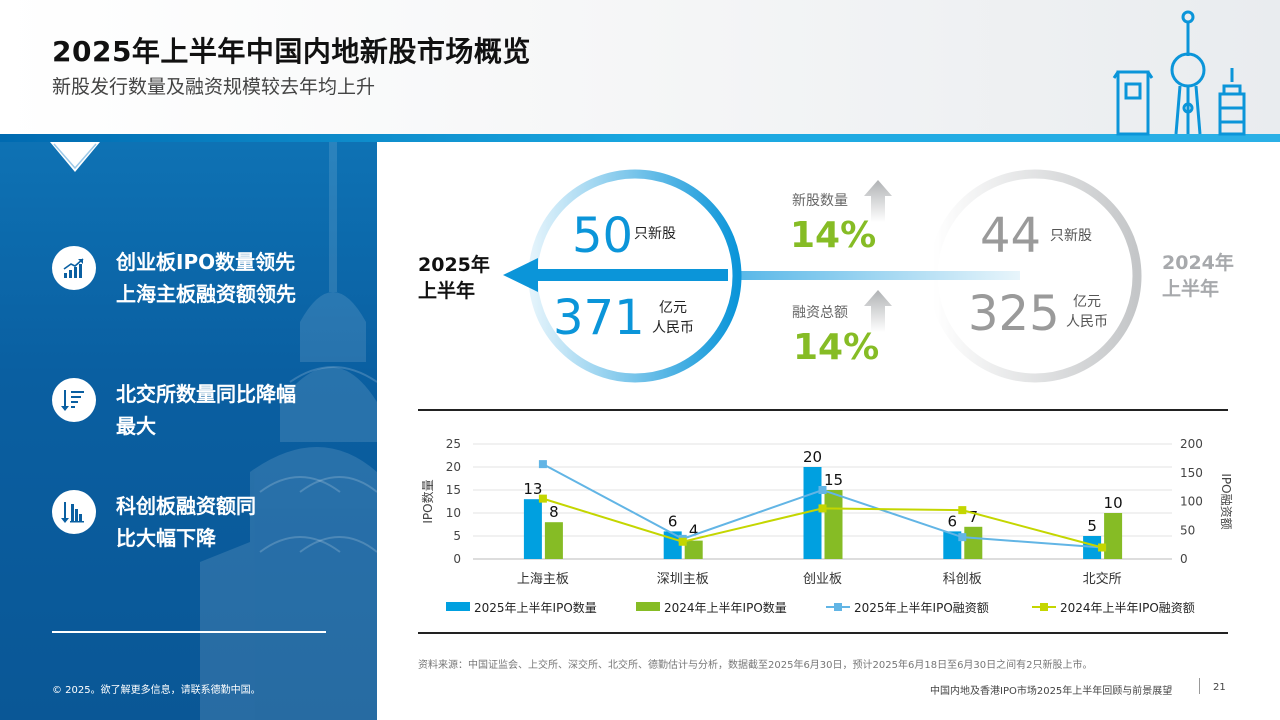 The image size is (1280, 720). What do you see at coordinates (1191, 502) in the screenshot?
I see `y2-tick-label: 100` at bounding box center [1191, 502].